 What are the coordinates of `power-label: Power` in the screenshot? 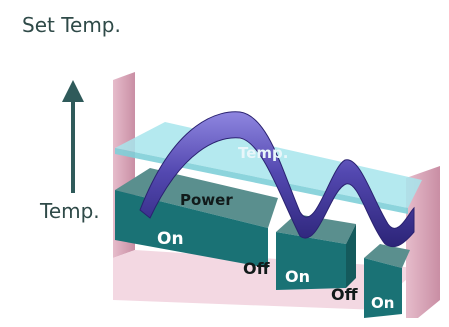 It's located at (206, 200).